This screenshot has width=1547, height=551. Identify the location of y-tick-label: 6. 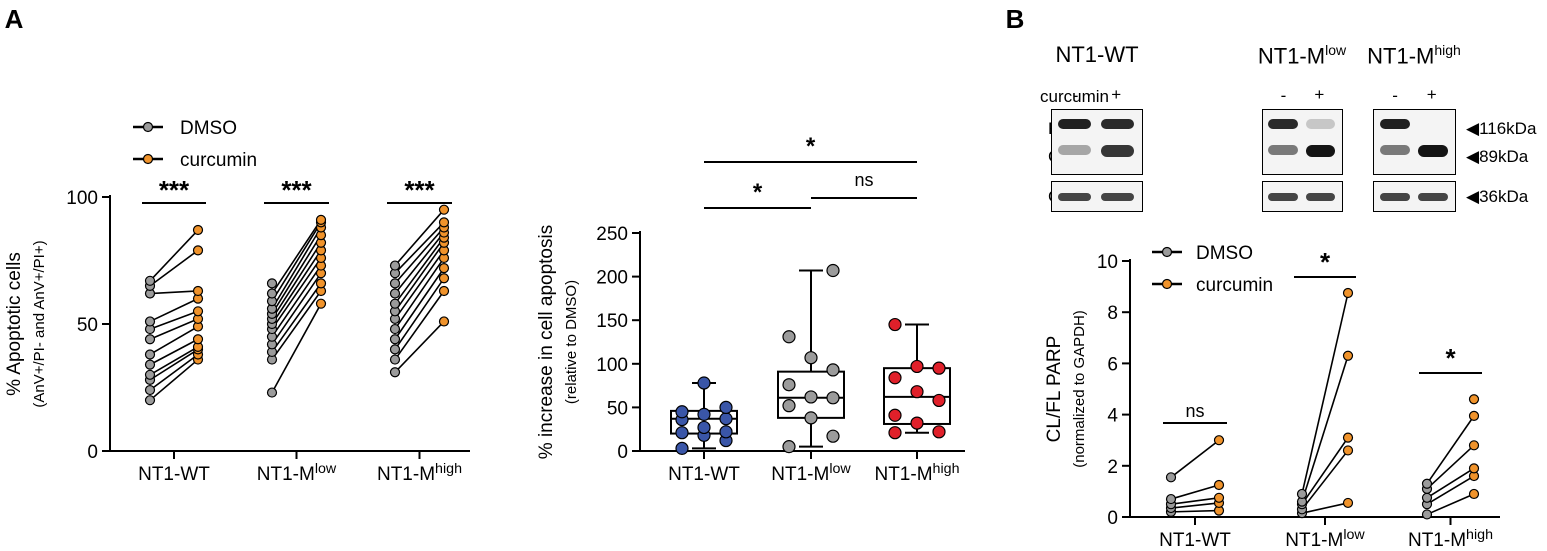
(1112, 364).